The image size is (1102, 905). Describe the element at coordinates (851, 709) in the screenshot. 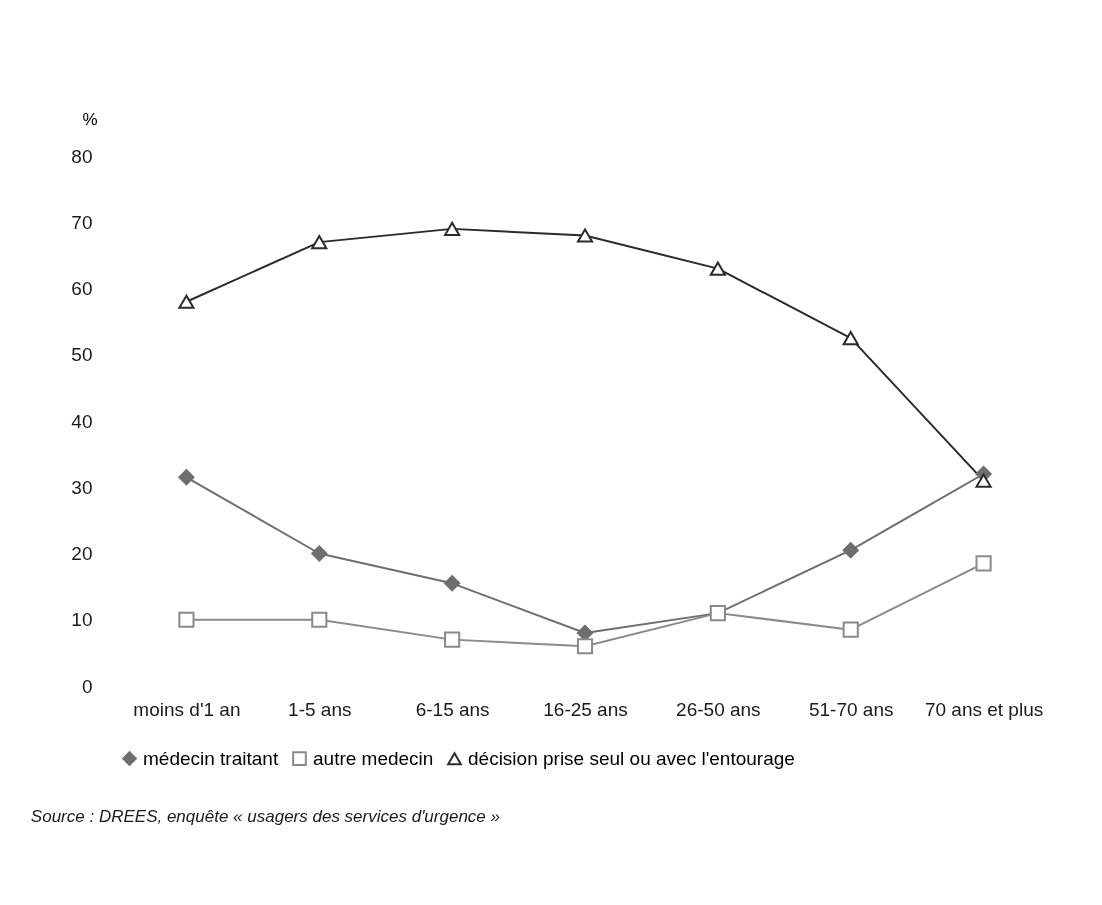

I see `x-tick-label: 51-70 ans` at that location.